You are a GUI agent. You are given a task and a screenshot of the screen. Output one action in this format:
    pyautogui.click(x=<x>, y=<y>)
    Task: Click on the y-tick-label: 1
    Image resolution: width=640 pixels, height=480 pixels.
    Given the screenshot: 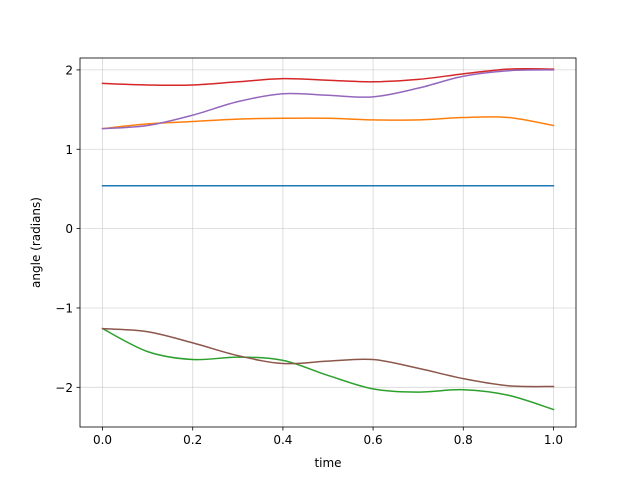 What is the action you would take?
    pyautogui.click(x=69, y=150)
    